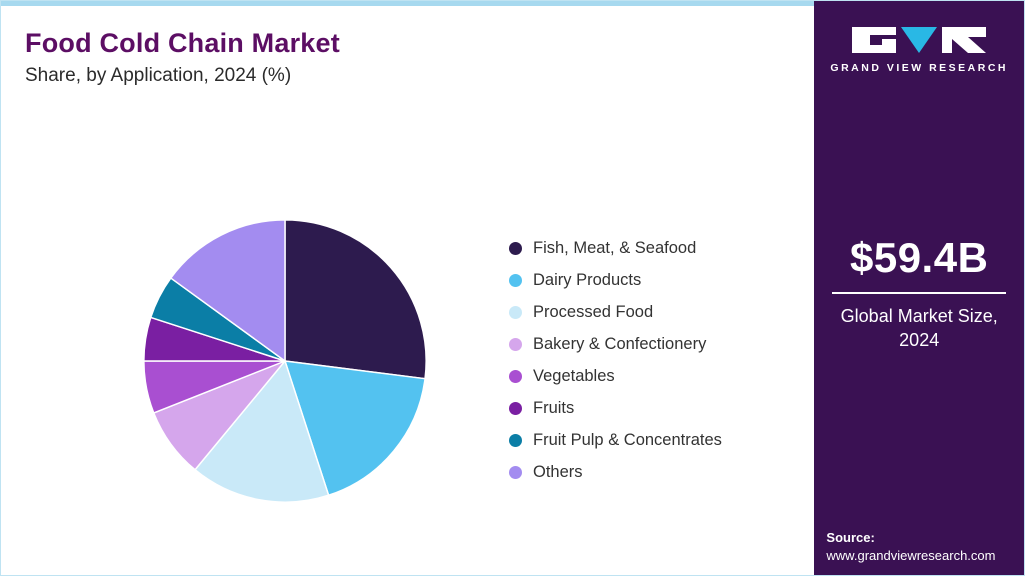  I want to click on legend-item: Fish, Meat, & Seafood, so click(615, 248).